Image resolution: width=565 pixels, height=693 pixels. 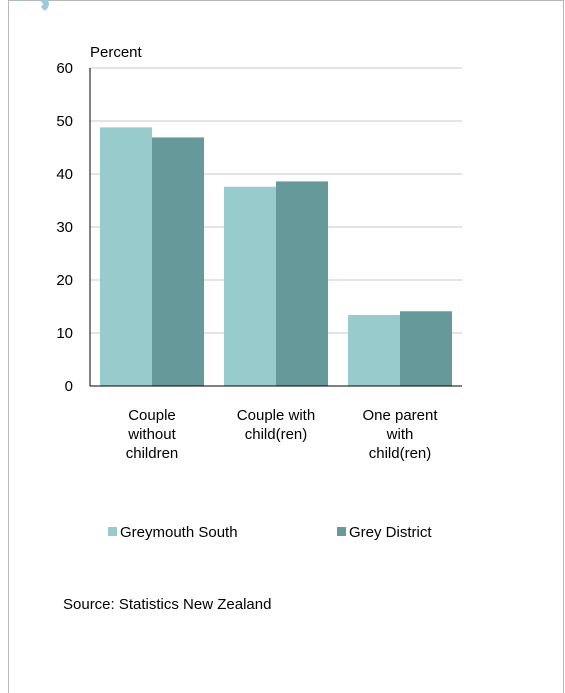 I want to click on y-axis-label: Percent, so click(x=116, y=52).